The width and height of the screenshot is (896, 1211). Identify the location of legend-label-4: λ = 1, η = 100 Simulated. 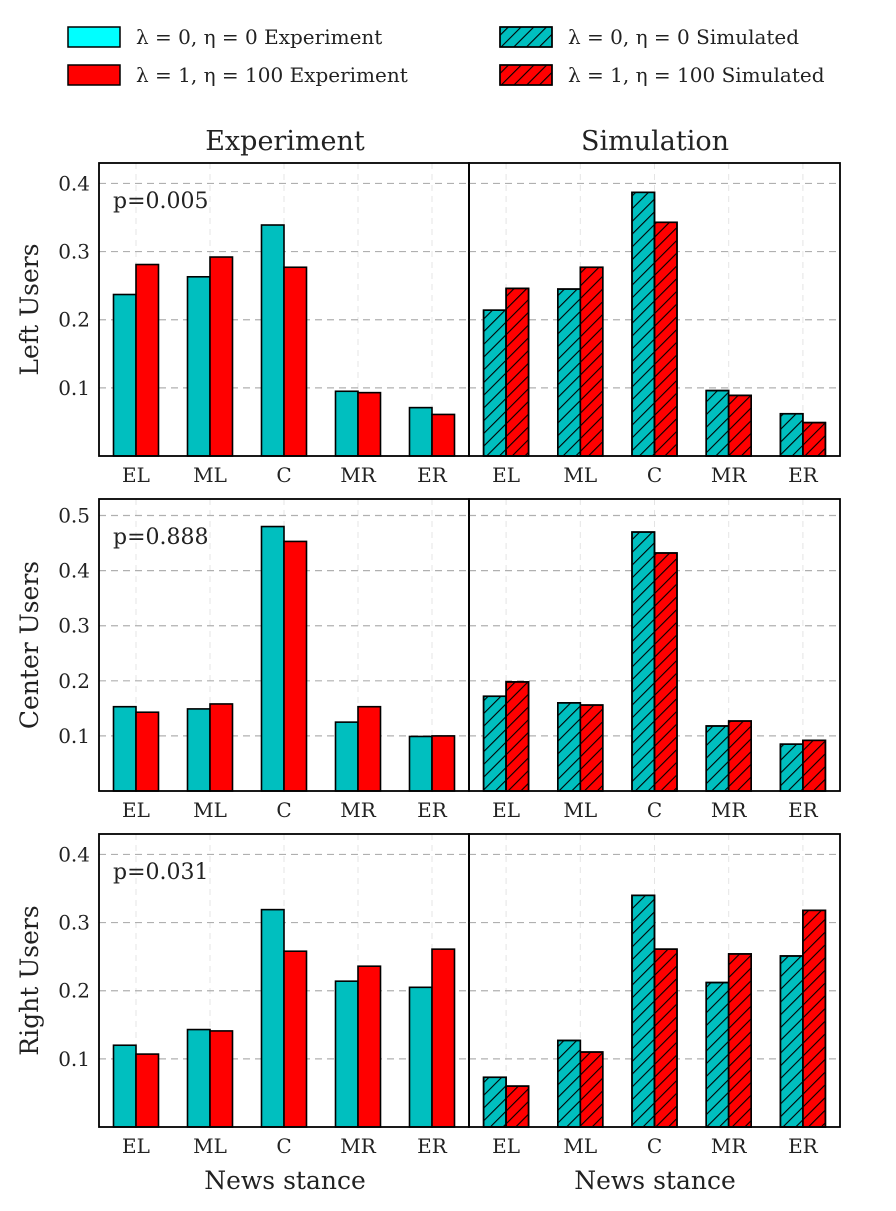
(696, 75).